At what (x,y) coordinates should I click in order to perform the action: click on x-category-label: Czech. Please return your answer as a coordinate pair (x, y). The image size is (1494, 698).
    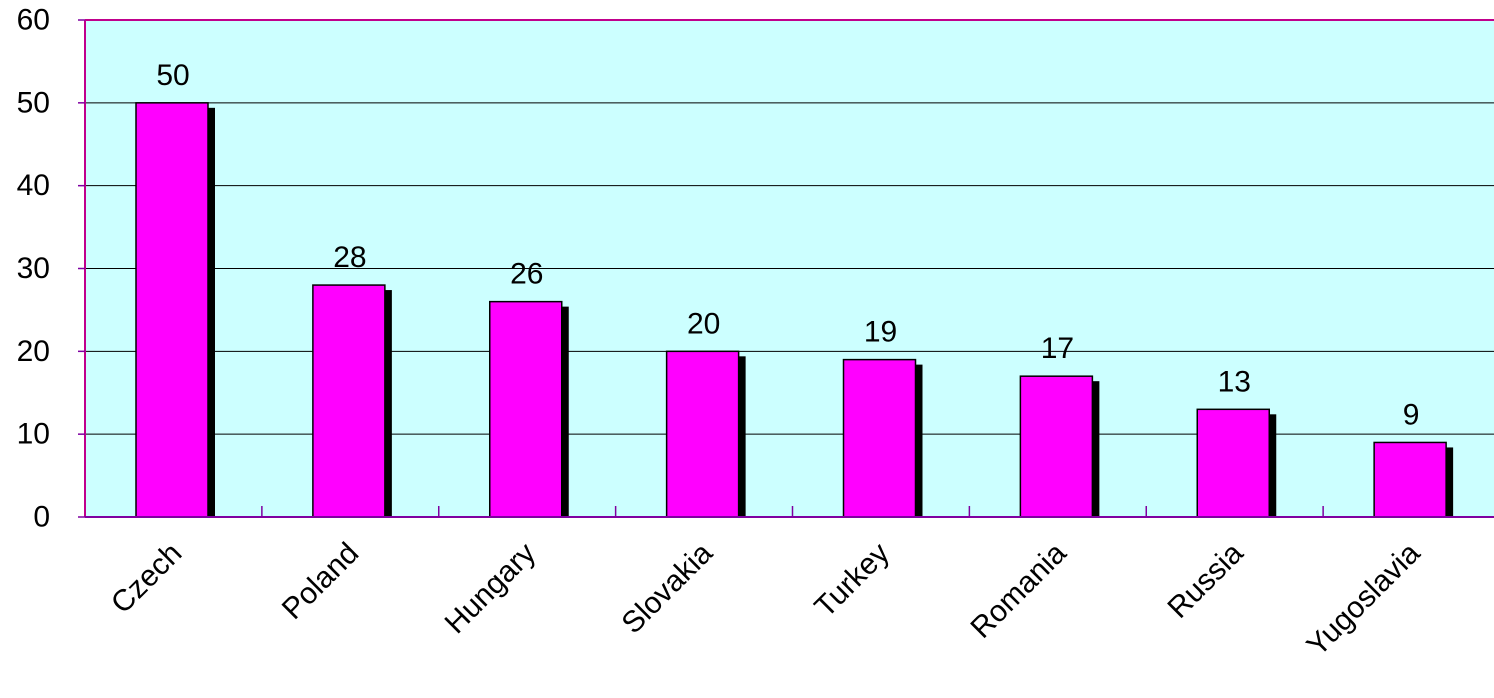
    Looking at the image, I should click on (146, 578).